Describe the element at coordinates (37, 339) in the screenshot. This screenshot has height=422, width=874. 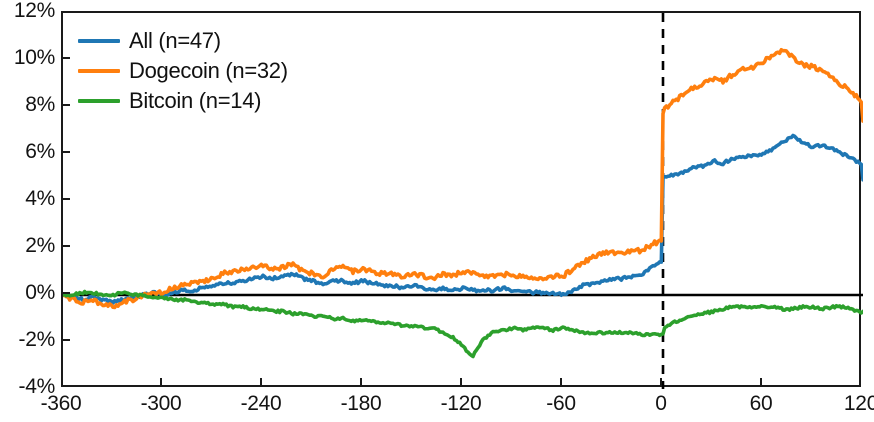
I see `y-tick-label: -2%` at that location.